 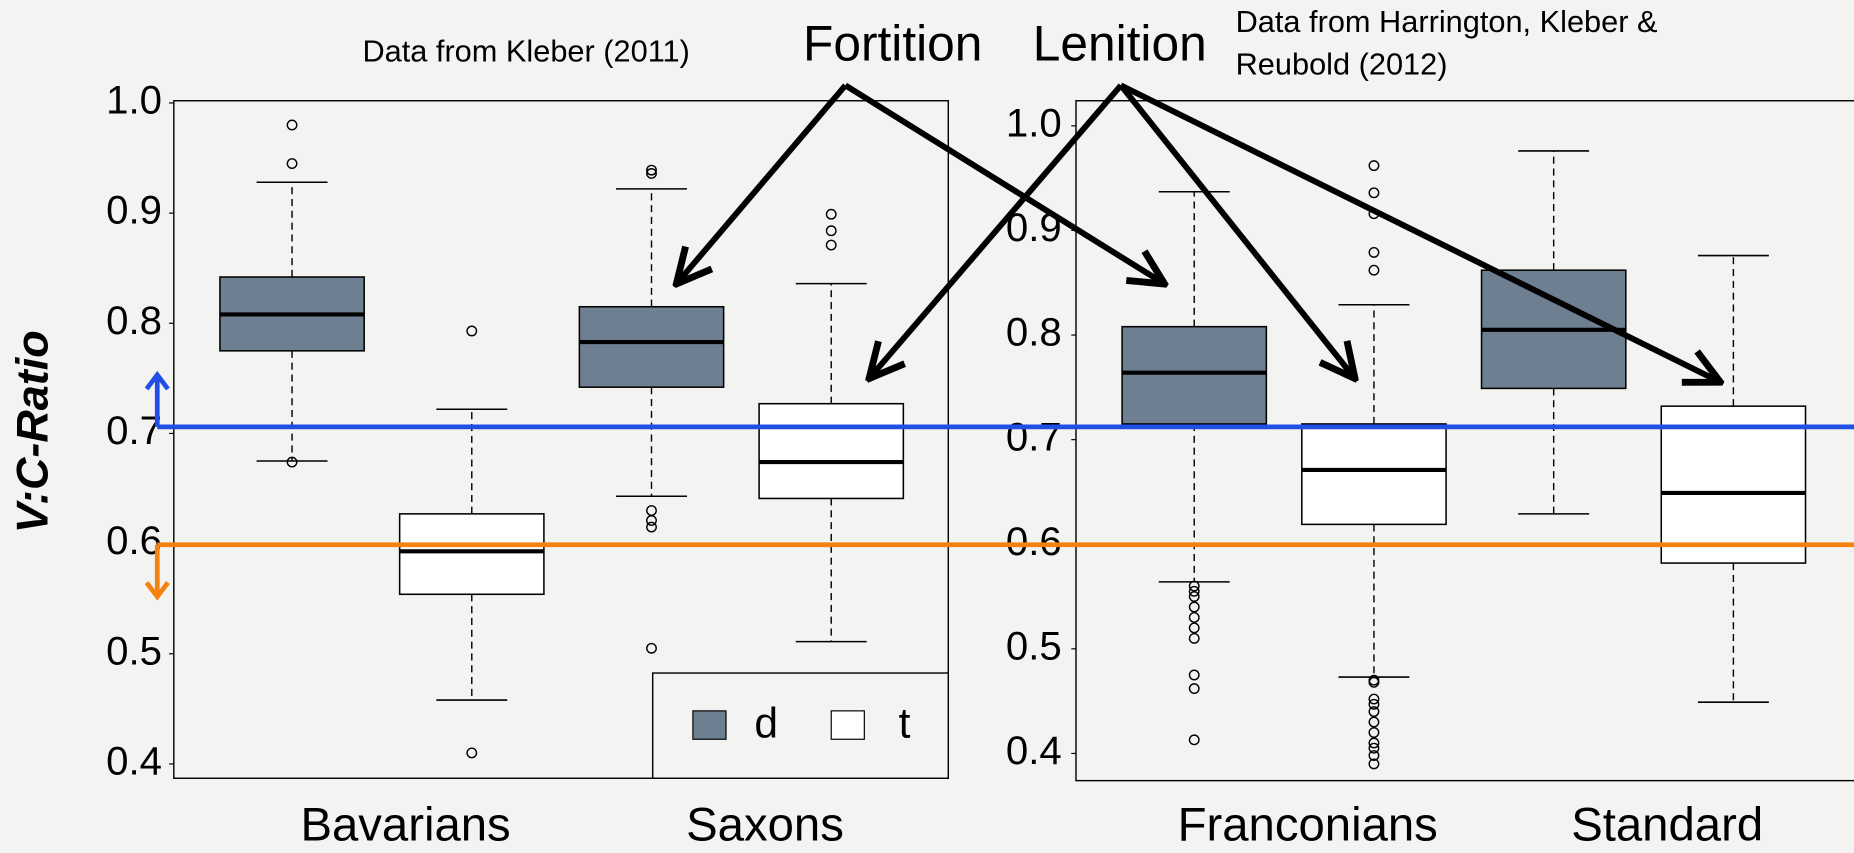 I want to click on legend-box, so click(x=800, y=725).